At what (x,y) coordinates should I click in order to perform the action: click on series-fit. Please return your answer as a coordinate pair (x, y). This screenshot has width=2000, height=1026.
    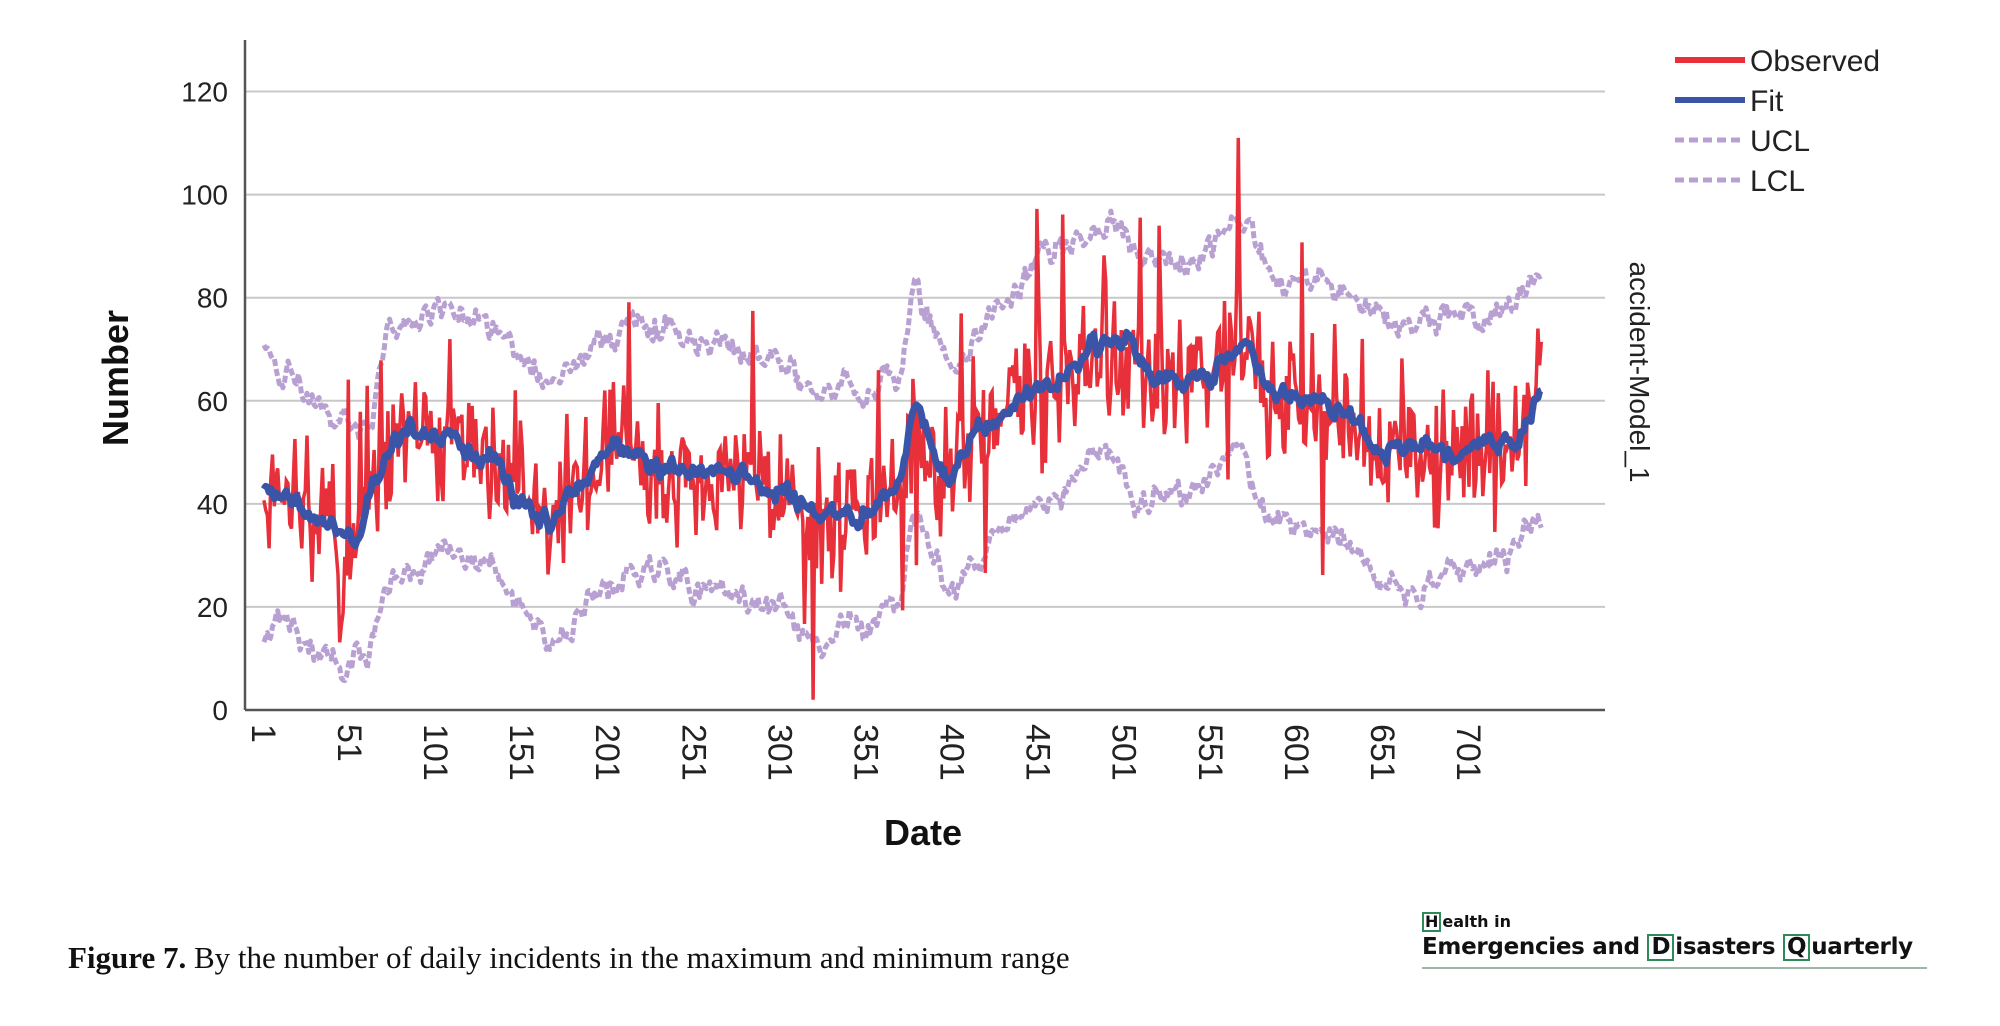
    Looking at the image, I should click on (902, 439).